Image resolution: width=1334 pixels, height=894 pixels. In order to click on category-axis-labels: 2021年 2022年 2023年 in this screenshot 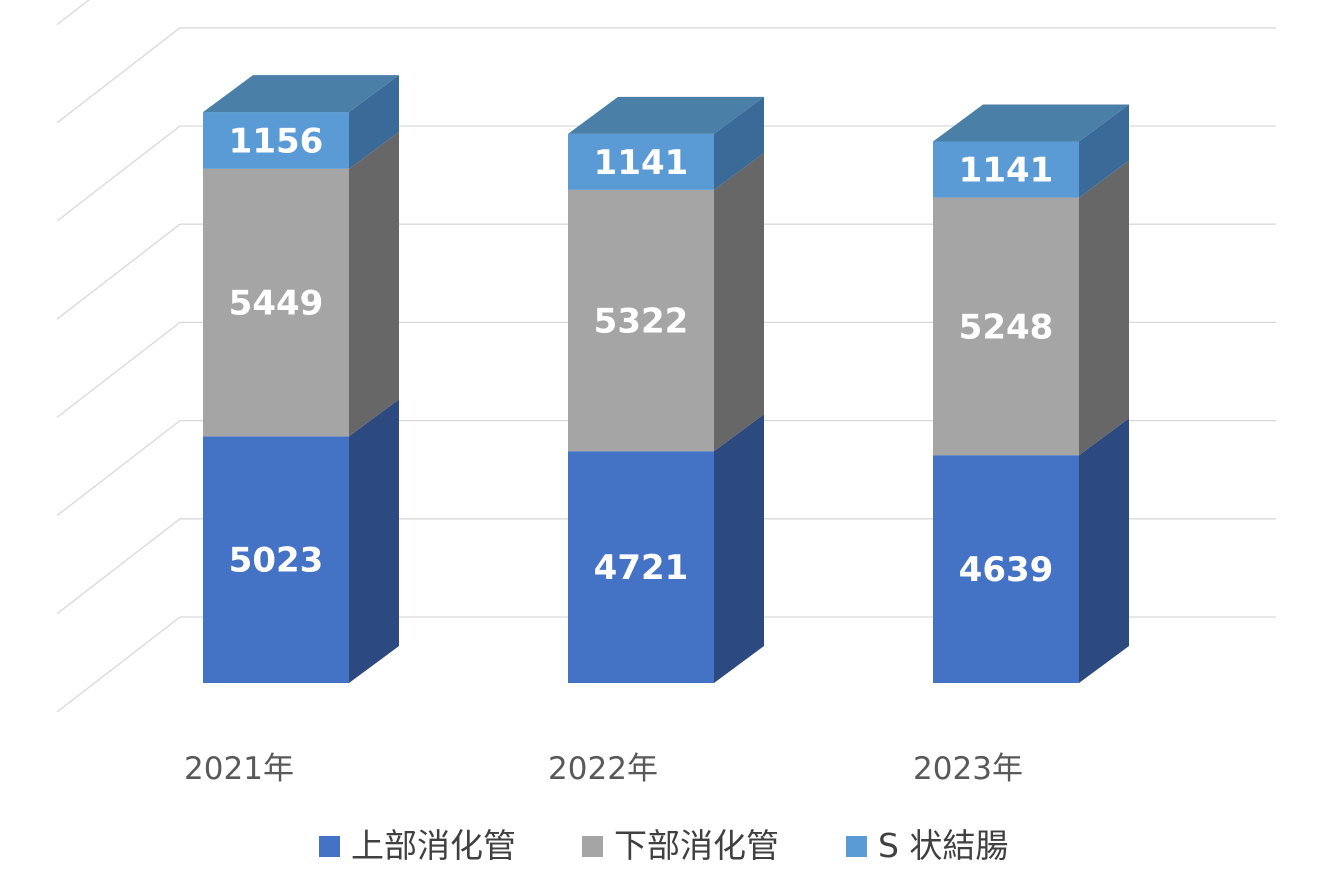, I will do `click(603, 769)`.